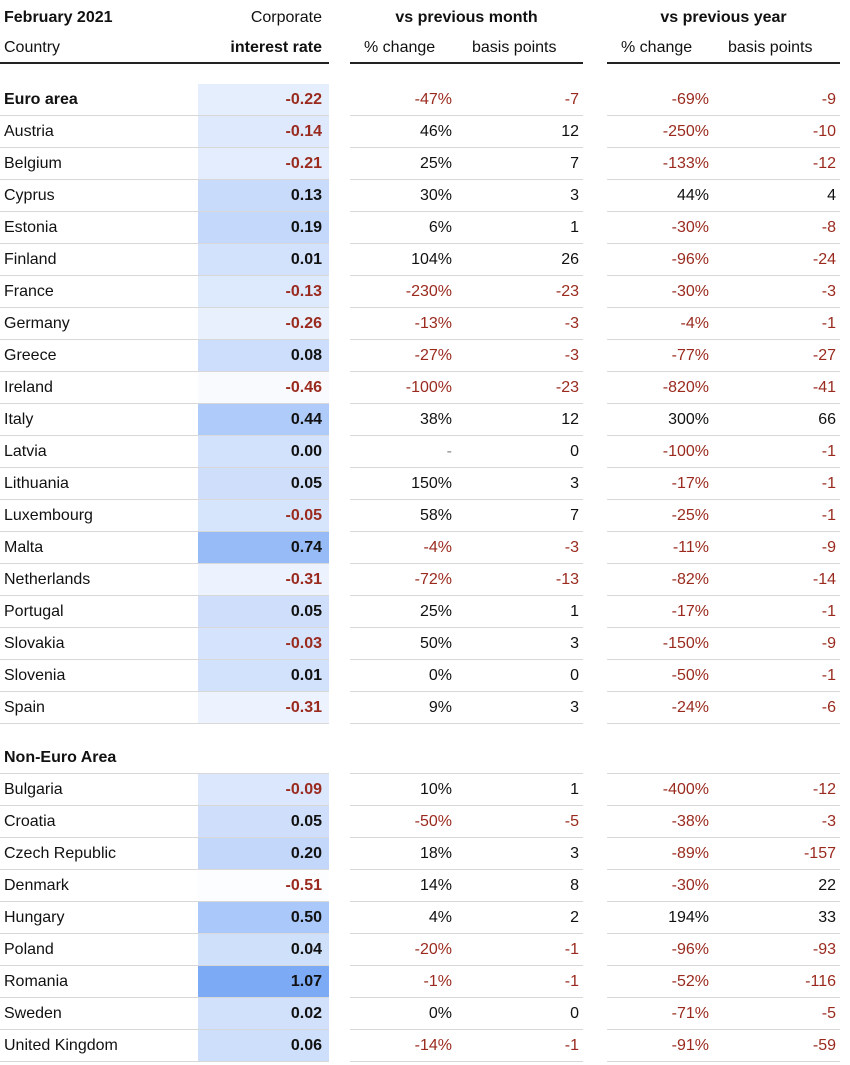 This screenshot has width=850, height=1065. I want to click on month-group-header: vs previous month, so click(466, 17).